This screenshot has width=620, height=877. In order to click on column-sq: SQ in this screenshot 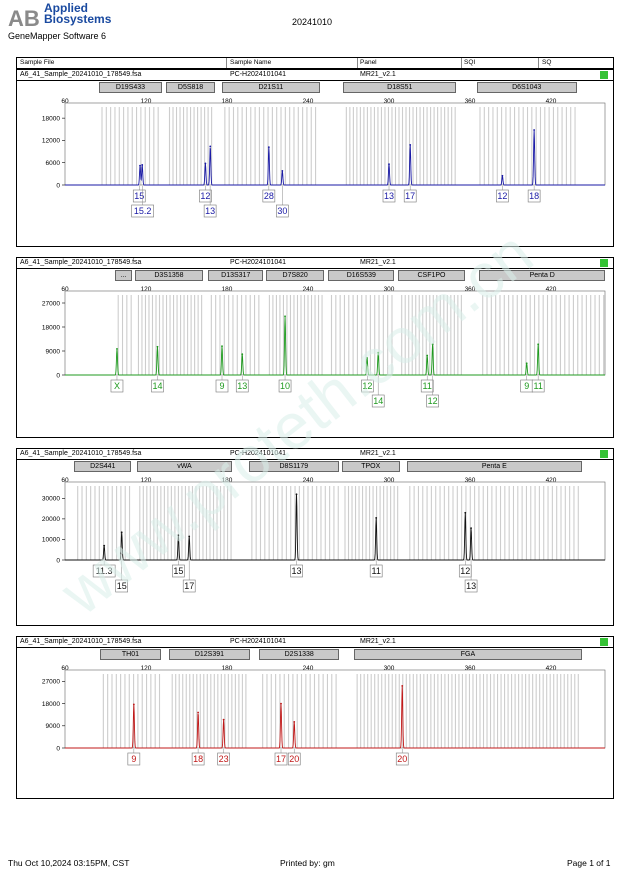, I will do `click(547, 62)`.